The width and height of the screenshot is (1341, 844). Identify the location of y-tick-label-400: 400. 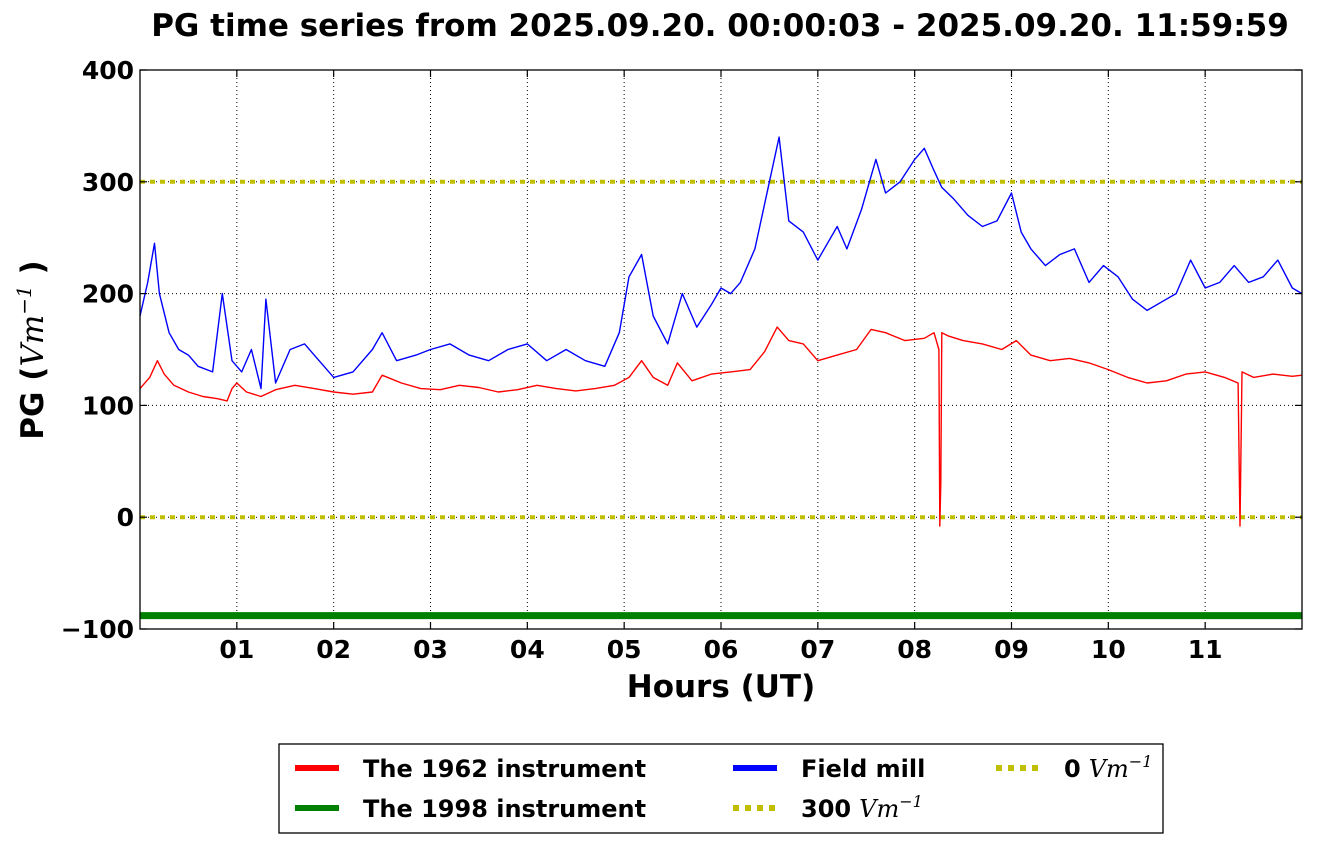
(108, 70).